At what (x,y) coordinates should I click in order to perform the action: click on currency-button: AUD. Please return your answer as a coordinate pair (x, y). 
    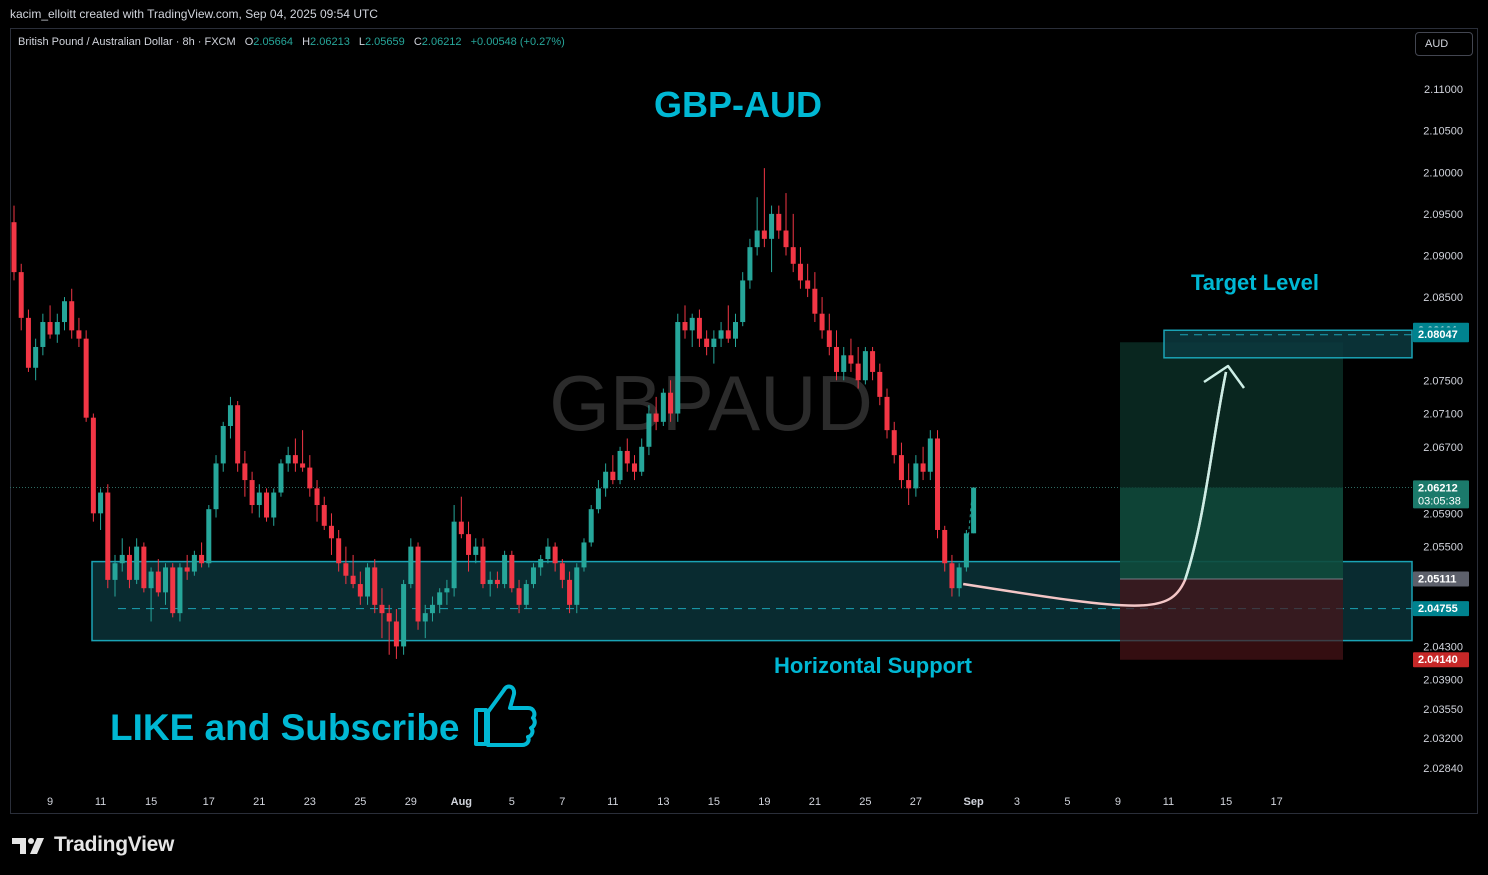
    Looking at the image, I should click on (1444, 44).